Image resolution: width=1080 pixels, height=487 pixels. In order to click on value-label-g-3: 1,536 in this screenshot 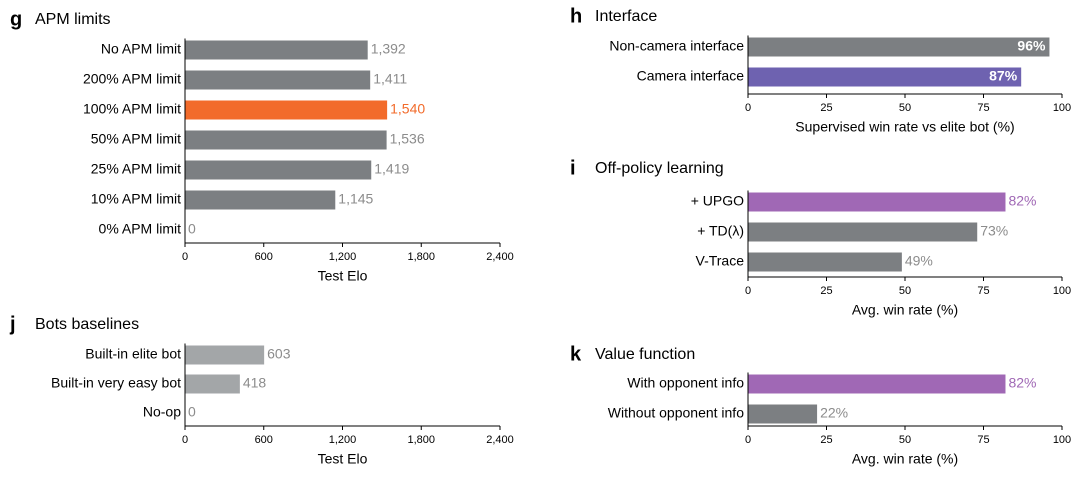, I will do `click(407, 139)`.